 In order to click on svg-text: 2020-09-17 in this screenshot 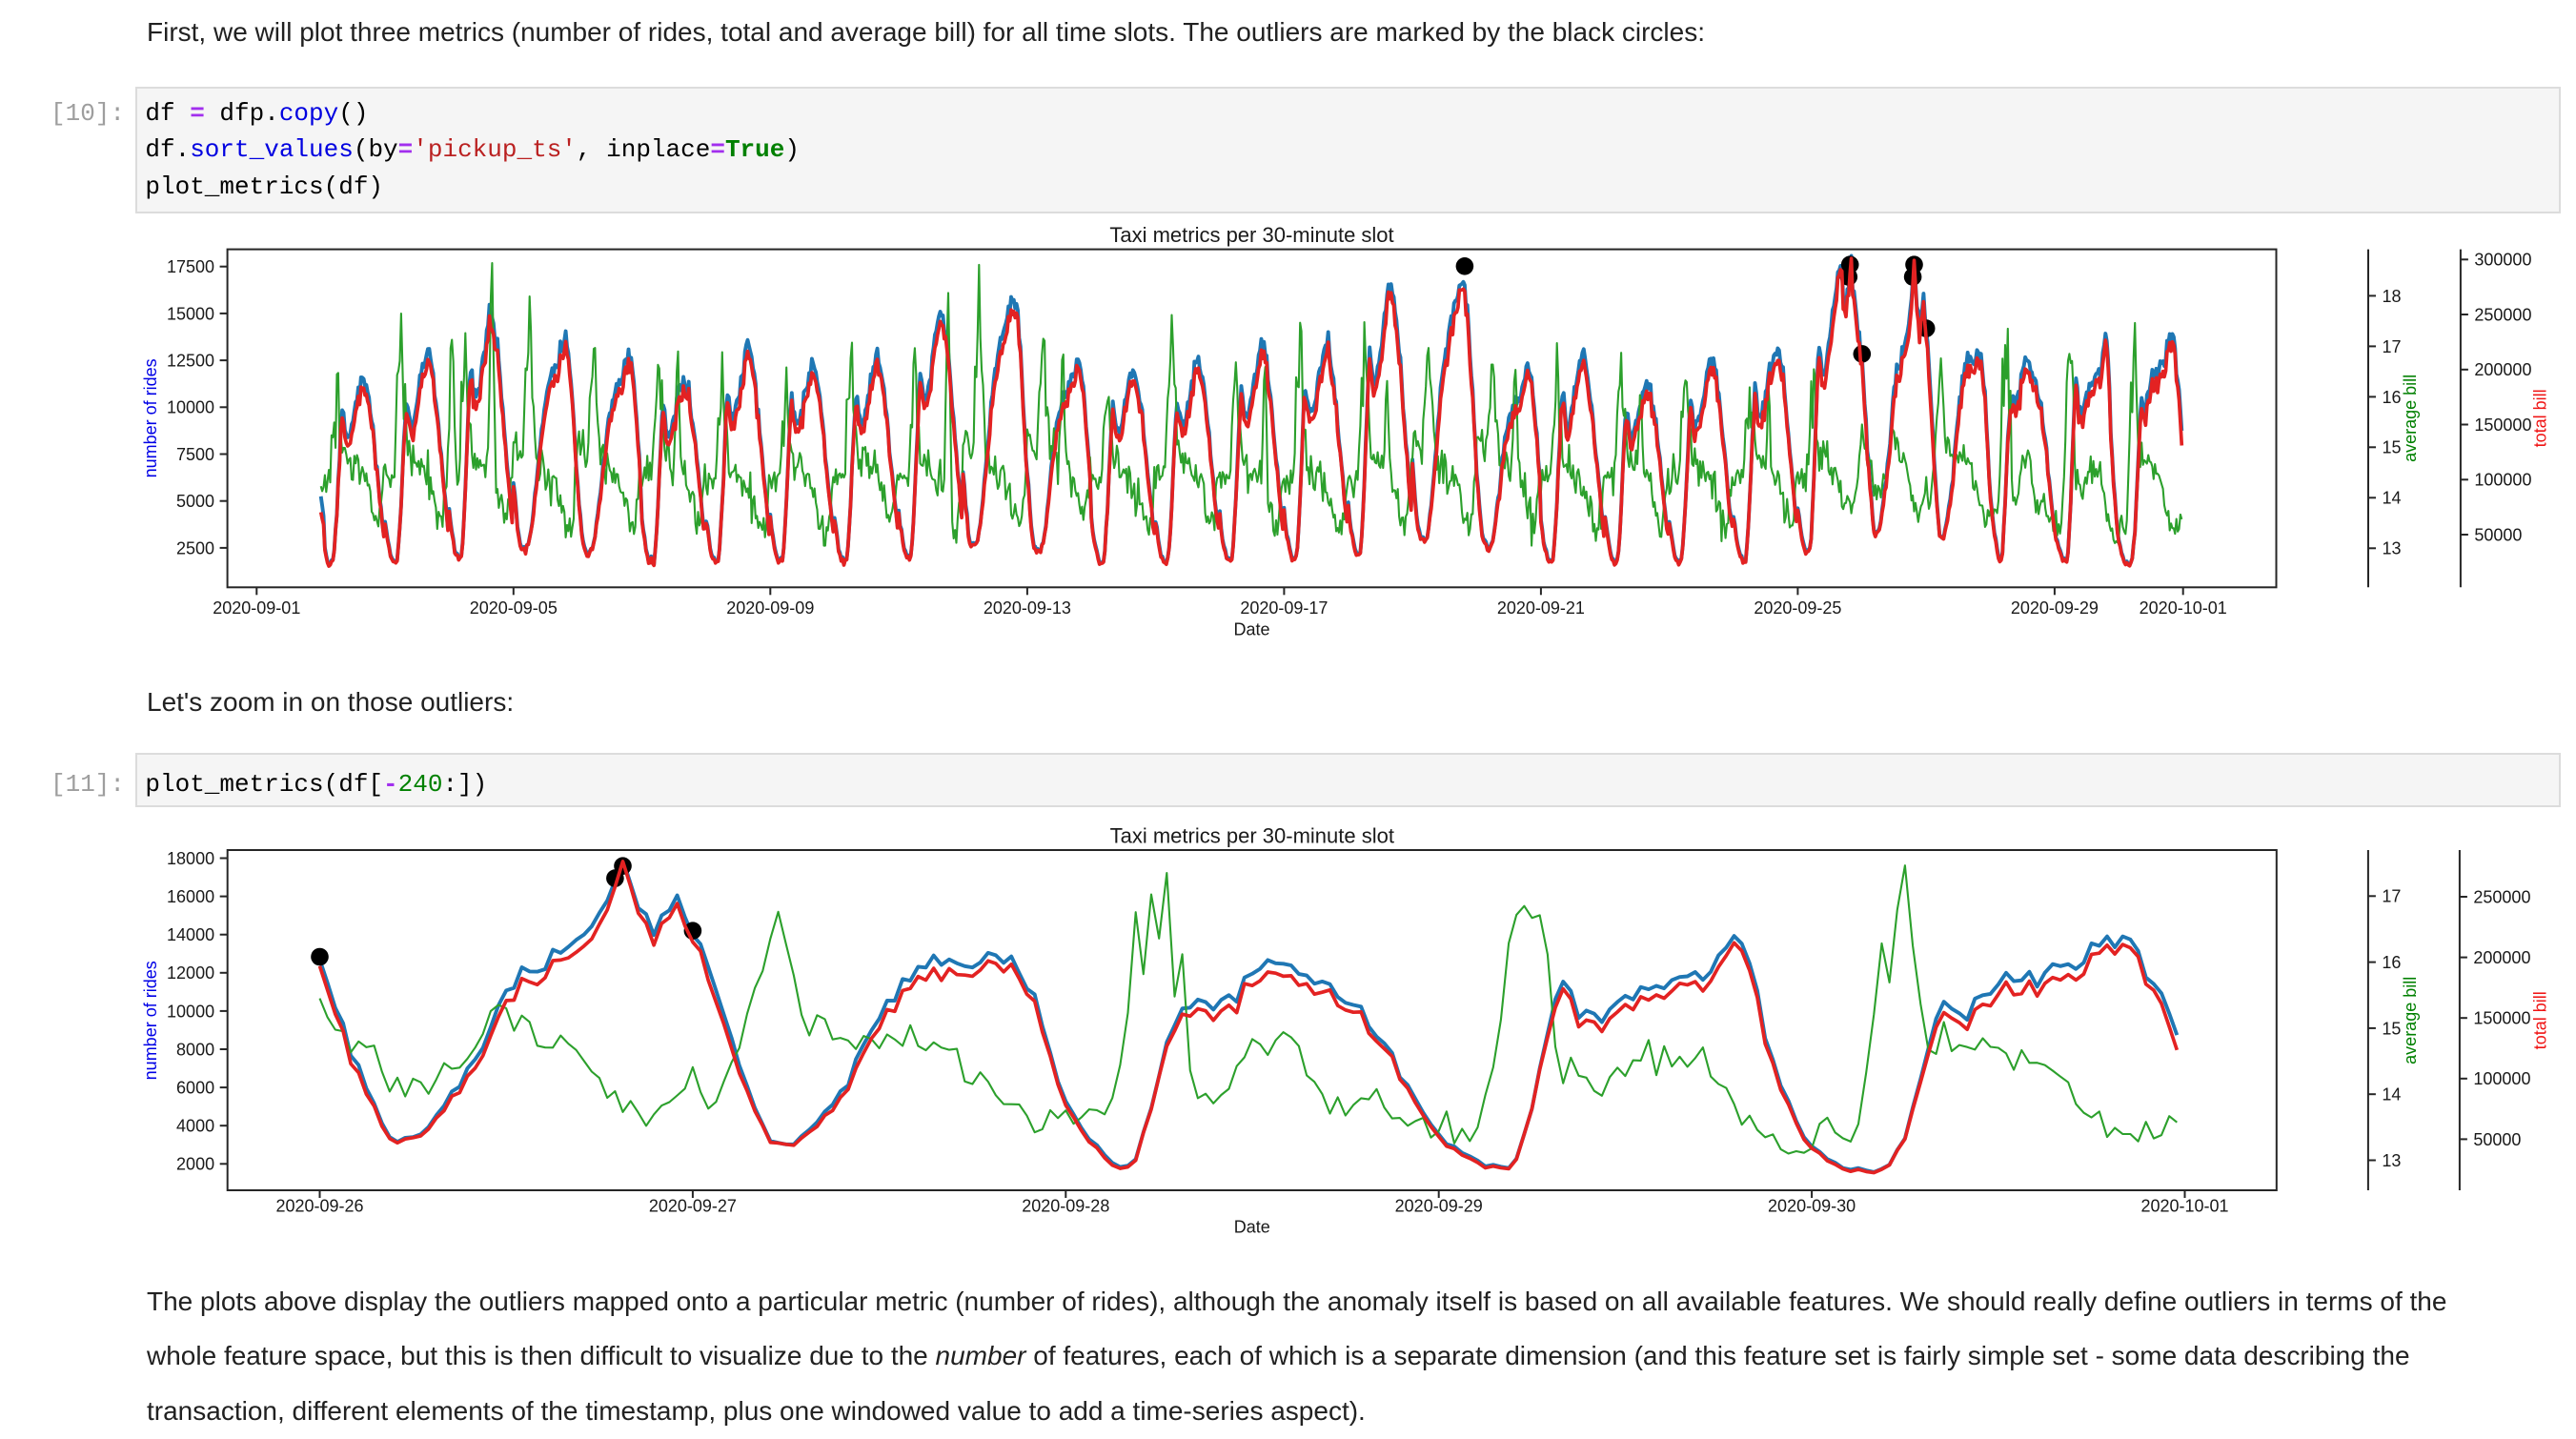, I will do `click(1284, 608)`.